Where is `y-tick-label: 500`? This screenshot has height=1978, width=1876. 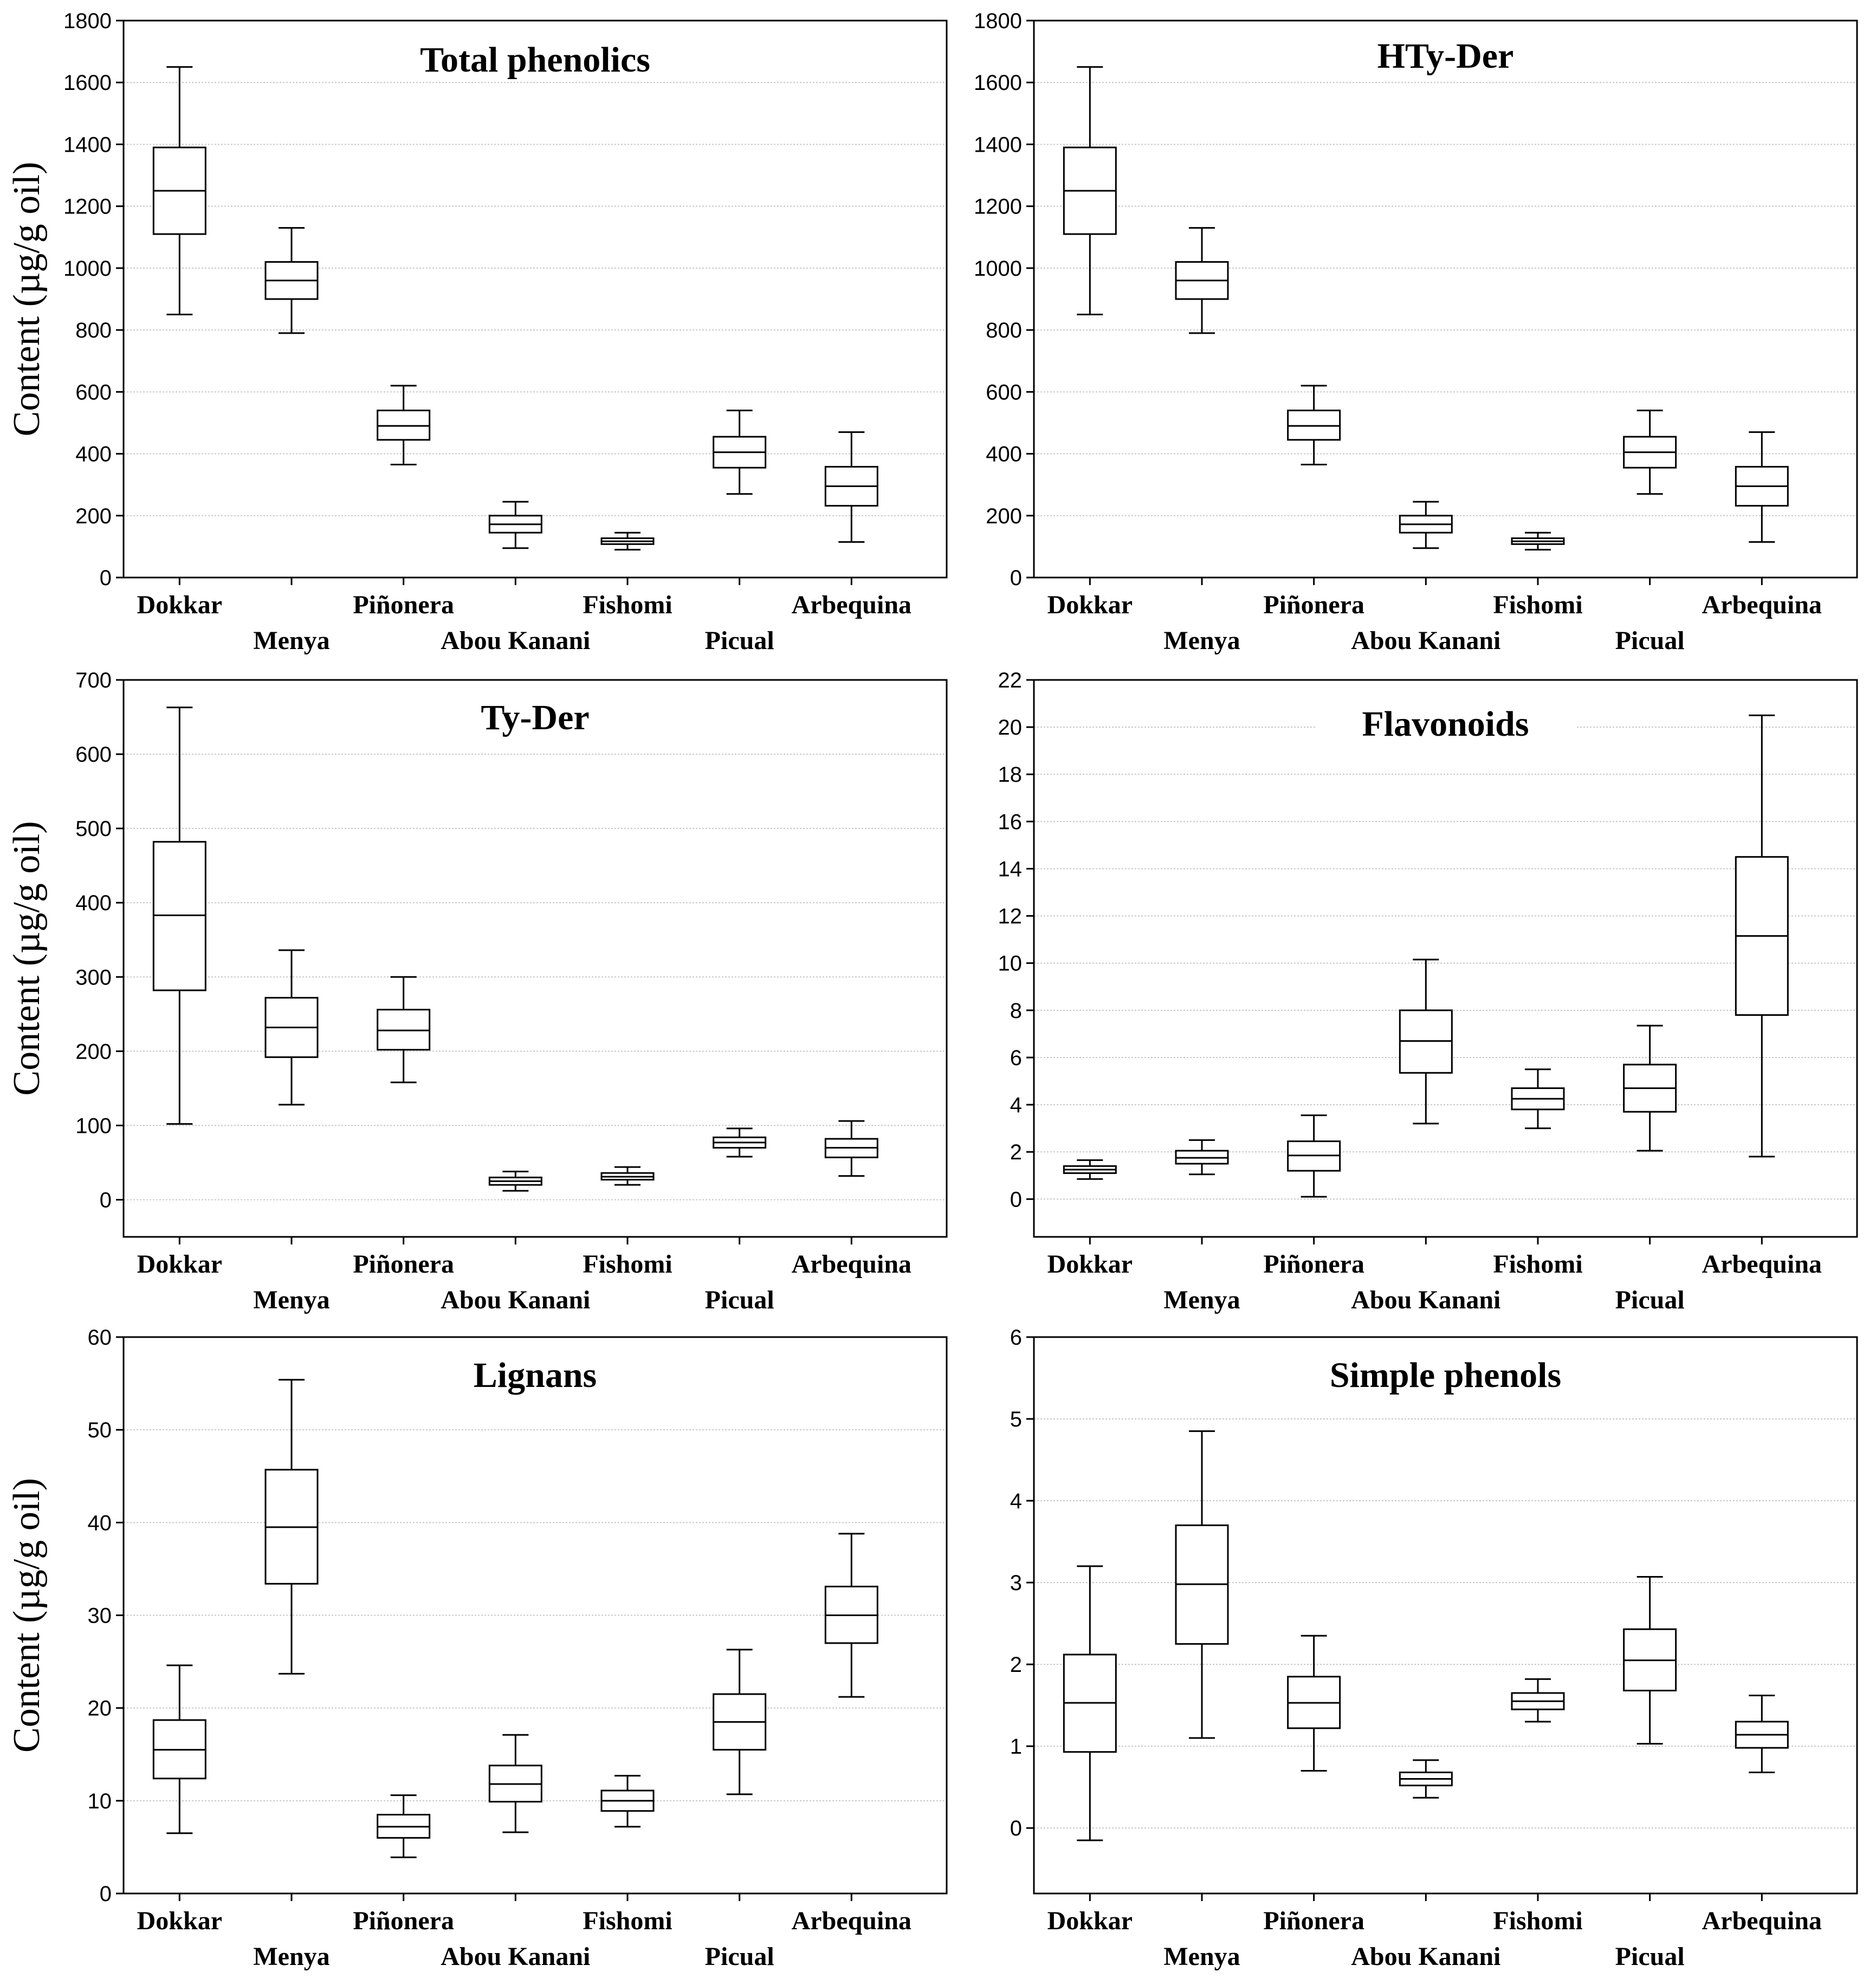
y-tick-label: 500 is located at coordinates (94, 829).